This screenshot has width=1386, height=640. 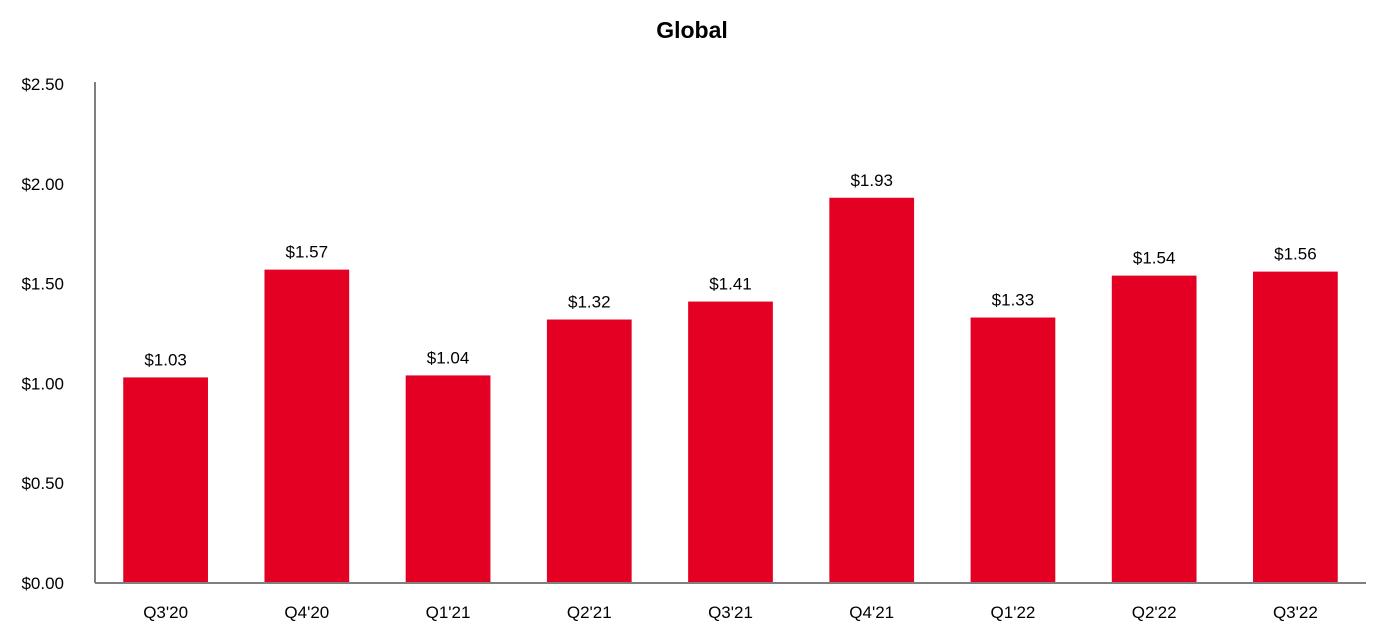 What do you see at coordinates (871, 180) in the screenshot?
I see `data-label: $1.93` at bounding box center [871, 180].